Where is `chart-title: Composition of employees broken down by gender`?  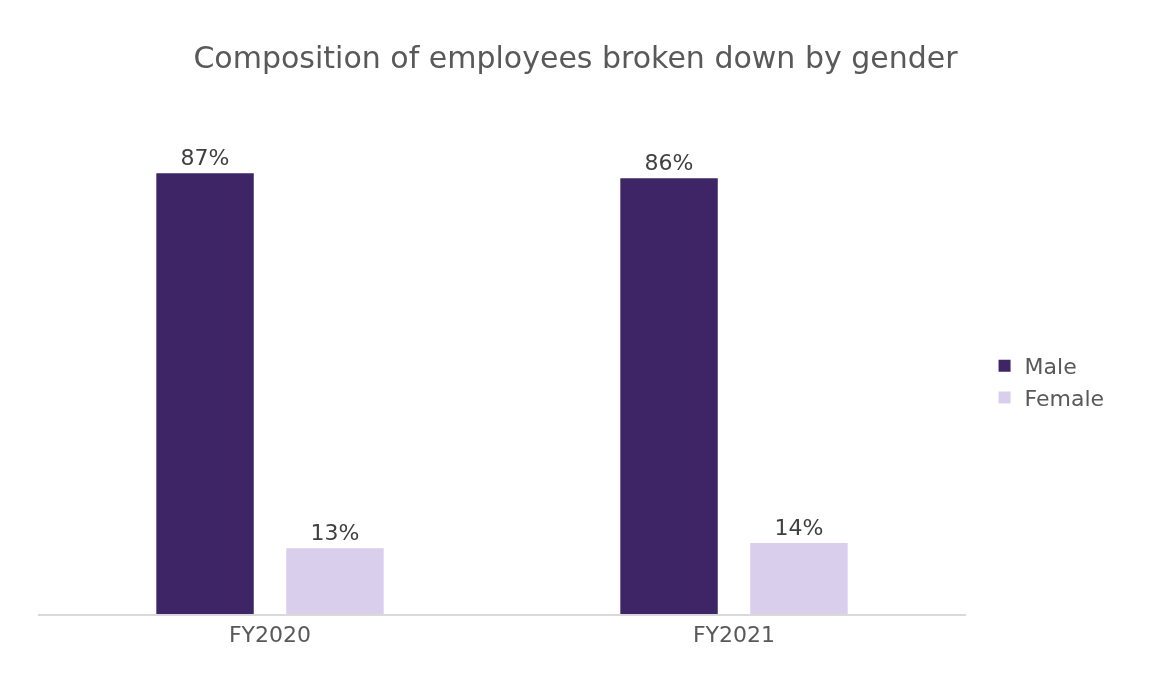 chart-title: Composition of employees broken down by gender is located at coordinates (576, 58).